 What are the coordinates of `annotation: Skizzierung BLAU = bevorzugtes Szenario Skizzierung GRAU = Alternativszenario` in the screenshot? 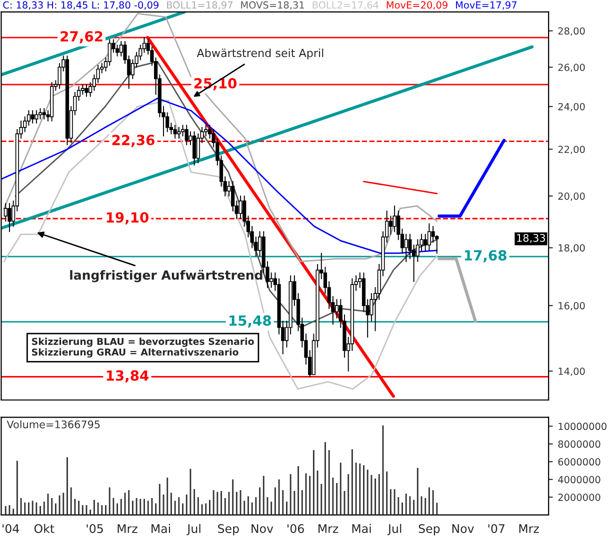 It's located at (143, 348).